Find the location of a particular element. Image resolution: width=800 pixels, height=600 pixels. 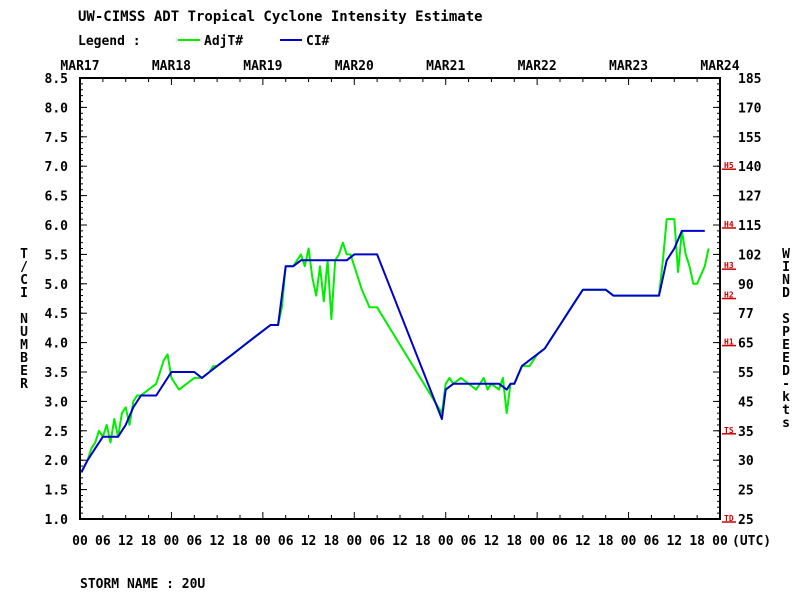

y-left-tick-label: 3.5 is located at coordinates (56, 373).